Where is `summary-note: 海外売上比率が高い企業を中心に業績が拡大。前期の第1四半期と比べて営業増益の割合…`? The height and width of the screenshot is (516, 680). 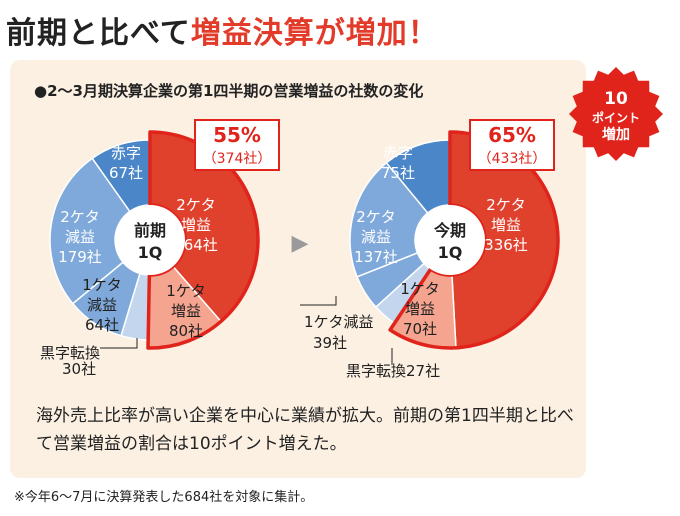
summary-note: 海外売上比率が高い企業を中心に業績が拡大。前期の第1四半期と比べて営業増益の割合… is located at coordinates (305, 430).